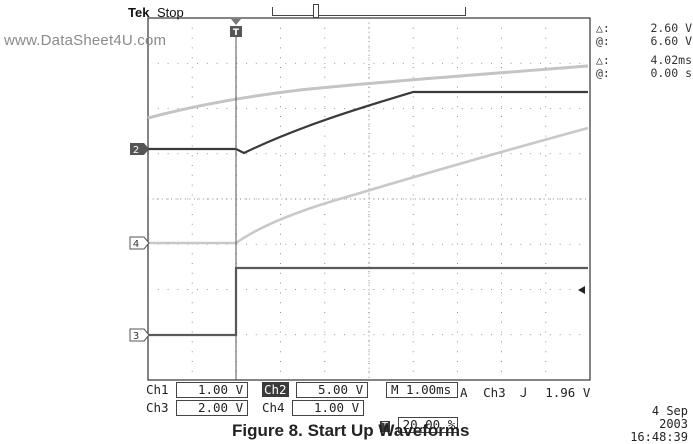 The image size is (693, 444). What do you see at coordinates (139, 335) in the screenshot?
I see `channel-marker-3: 3` at bounding box center [139, 335].